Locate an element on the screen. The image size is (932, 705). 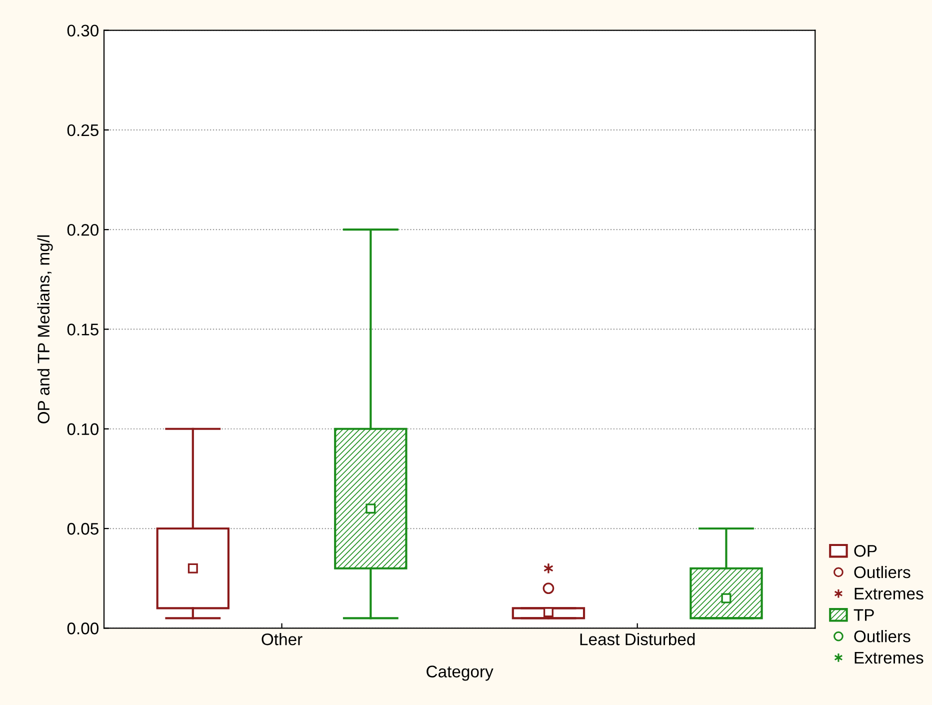
legend-label: OP is located at coordinates (865, 551).